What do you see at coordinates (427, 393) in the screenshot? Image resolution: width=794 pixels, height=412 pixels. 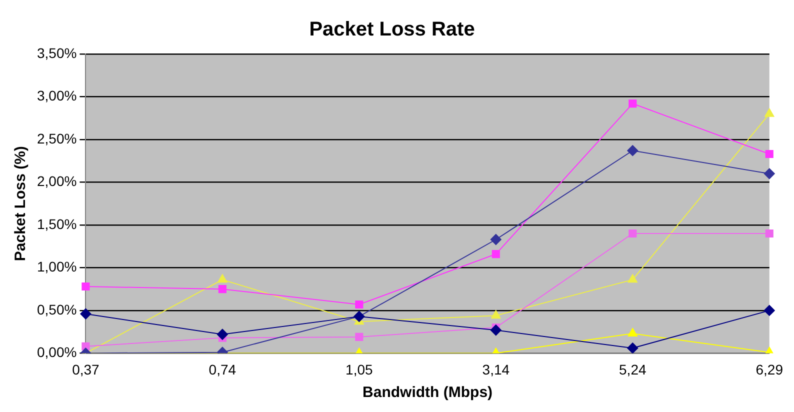 I see `x-axis-title: Bandwidth (Mbps)` at bounding box center [427, 393].